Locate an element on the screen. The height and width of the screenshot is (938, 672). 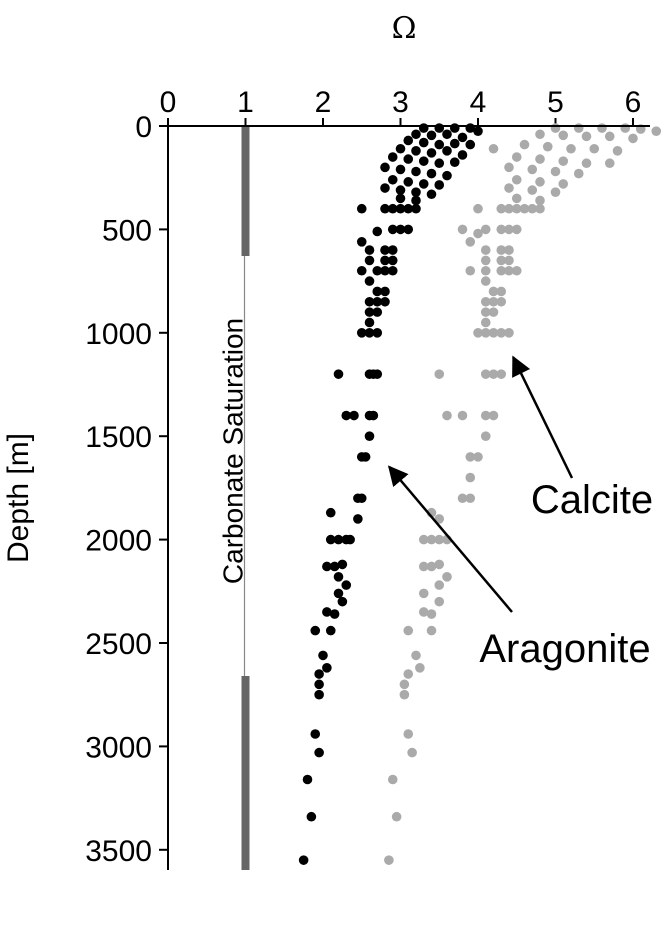
y-axis-title: Depth [m] is located at coordinates (18, 498).